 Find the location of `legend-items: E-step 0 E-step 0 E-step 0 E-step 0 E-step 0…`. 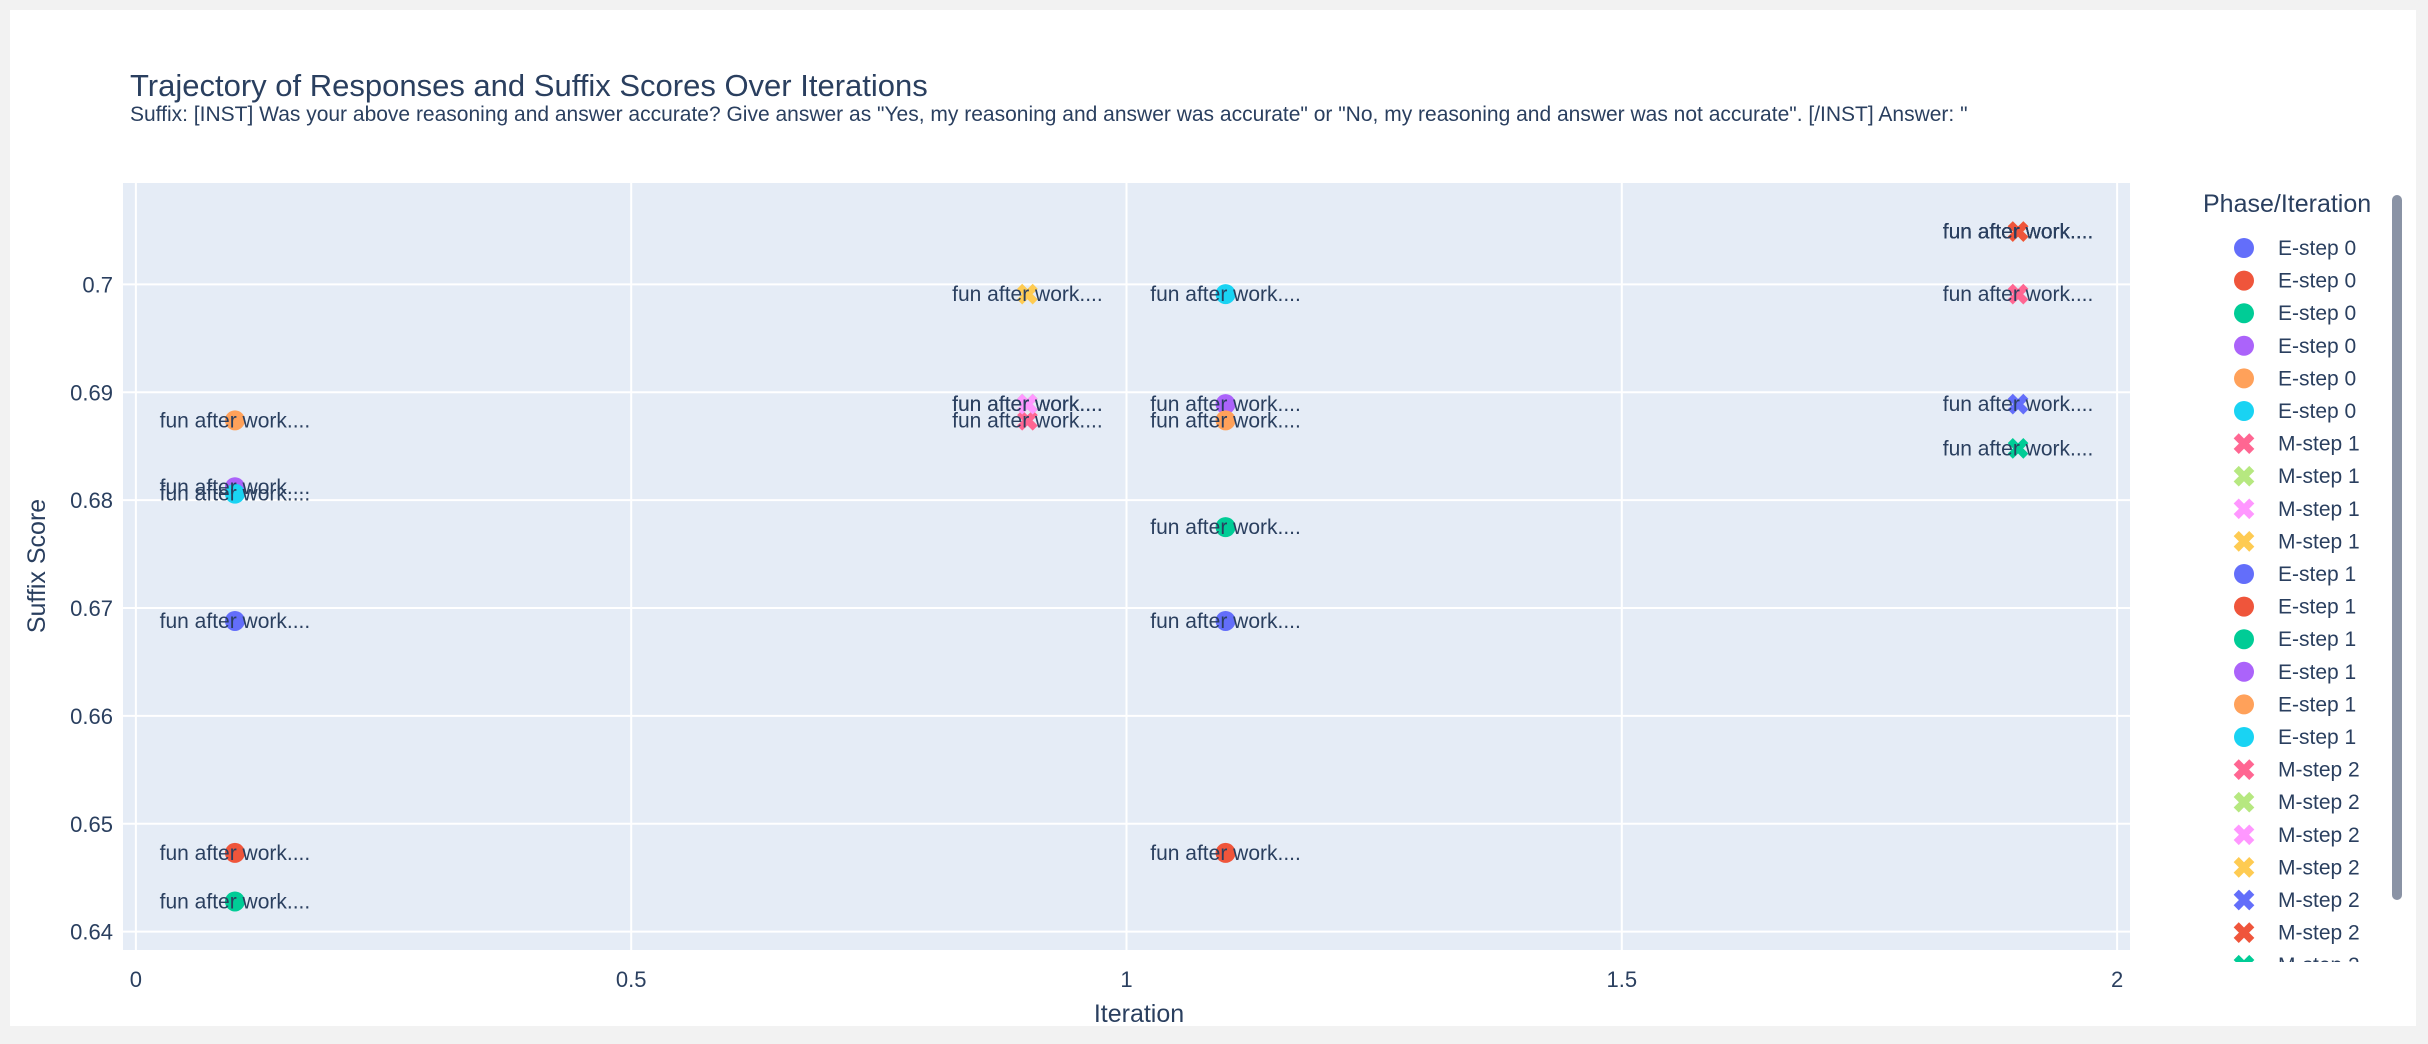

legend-items: E-step 0 E-step 0 E-step 0 E-step 0 E-step 0… is located at coordinates (2296, 607).